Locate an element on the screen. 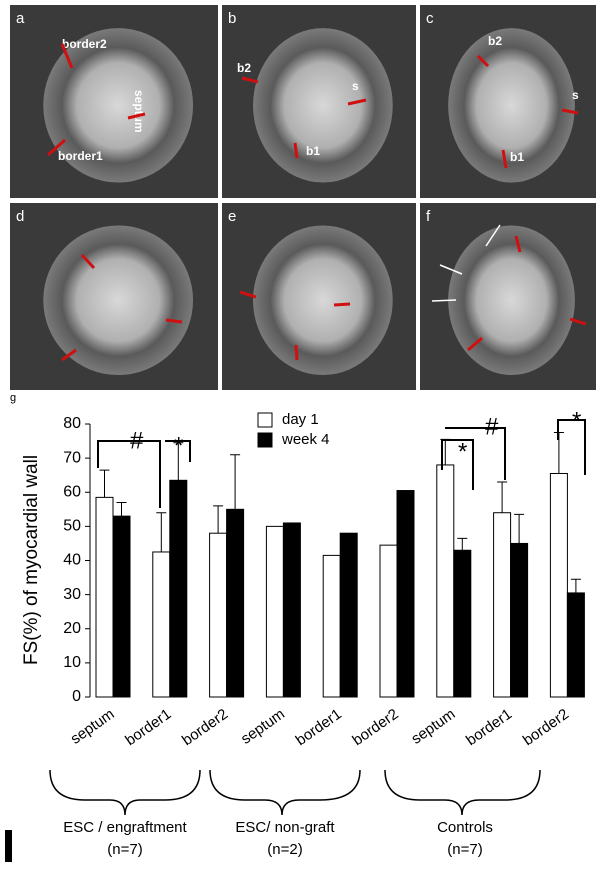 This screenshot has height=869, width=604. y-tick-label: 30 is located at coordinates (72, 594).